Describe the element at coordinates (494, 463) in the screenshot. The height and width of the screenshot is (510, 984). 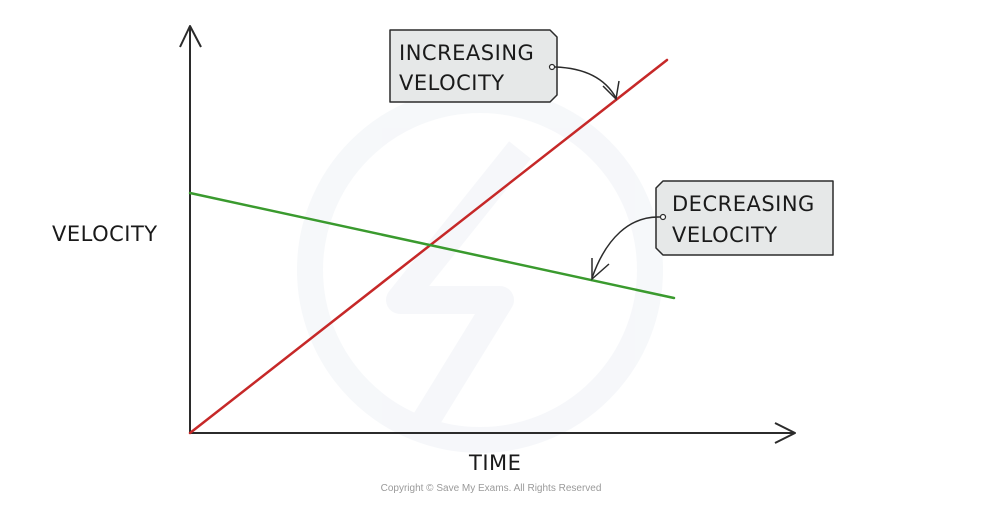
I see `x-axis-label: TIME` at that location.